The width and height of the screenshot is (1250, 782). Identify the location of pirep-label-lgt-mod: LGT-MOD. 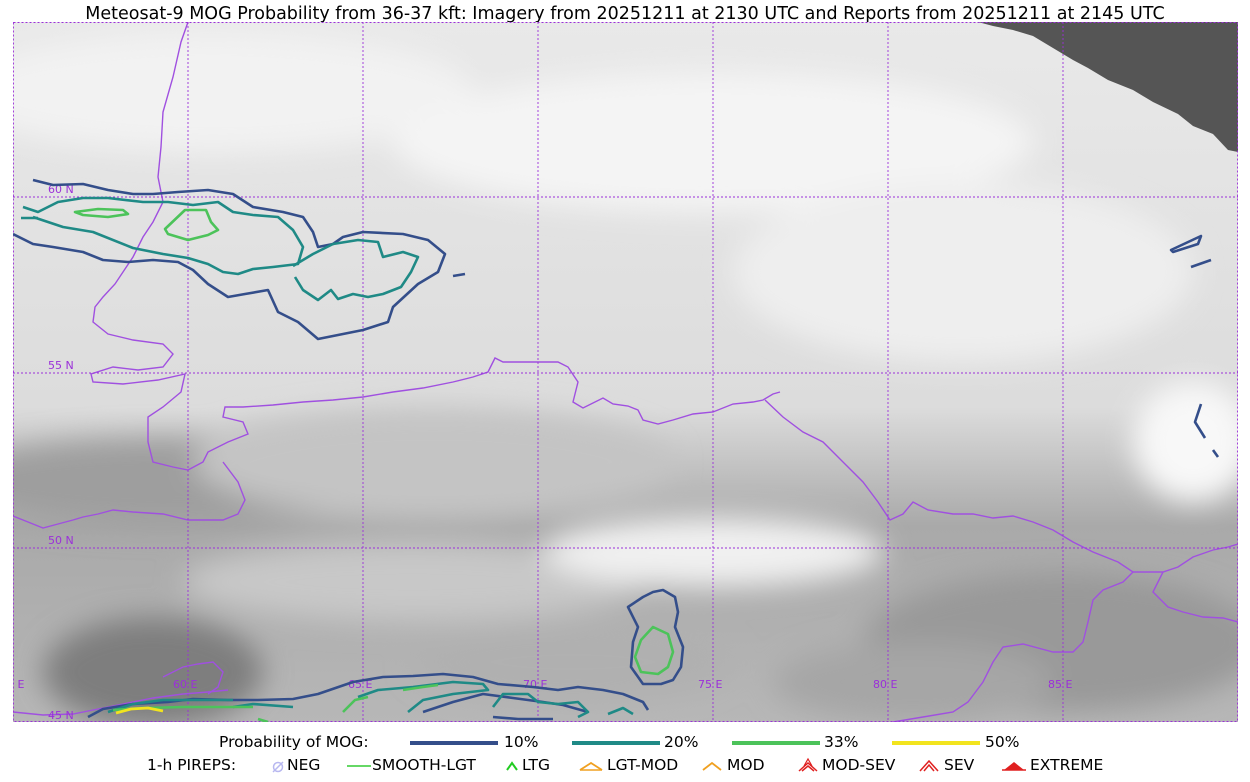
(643, 765).